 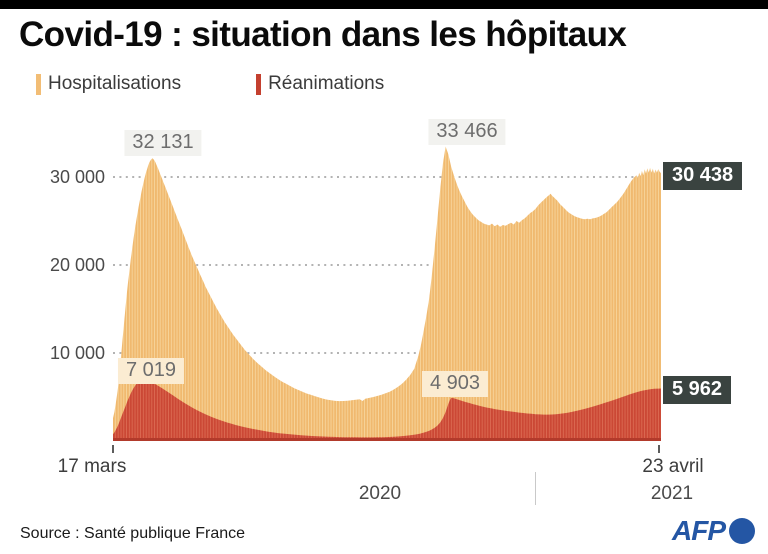 What do you see at coordinates (742, 531) in the screenshot?
I see `afp-logo-circle-icon` at bounding box center [742, 531].